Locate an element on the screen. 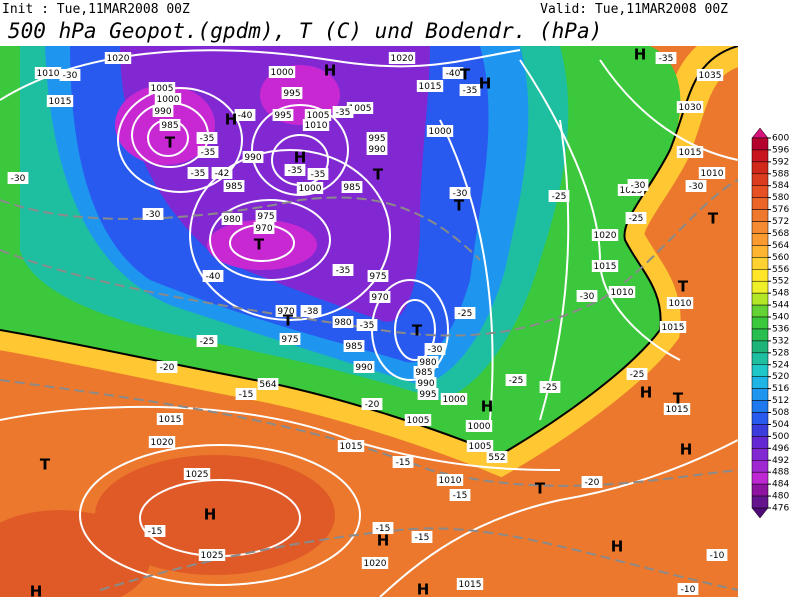 The image size is (789, 597). pressure-label: 1010 is located at coordinates (622, 293).